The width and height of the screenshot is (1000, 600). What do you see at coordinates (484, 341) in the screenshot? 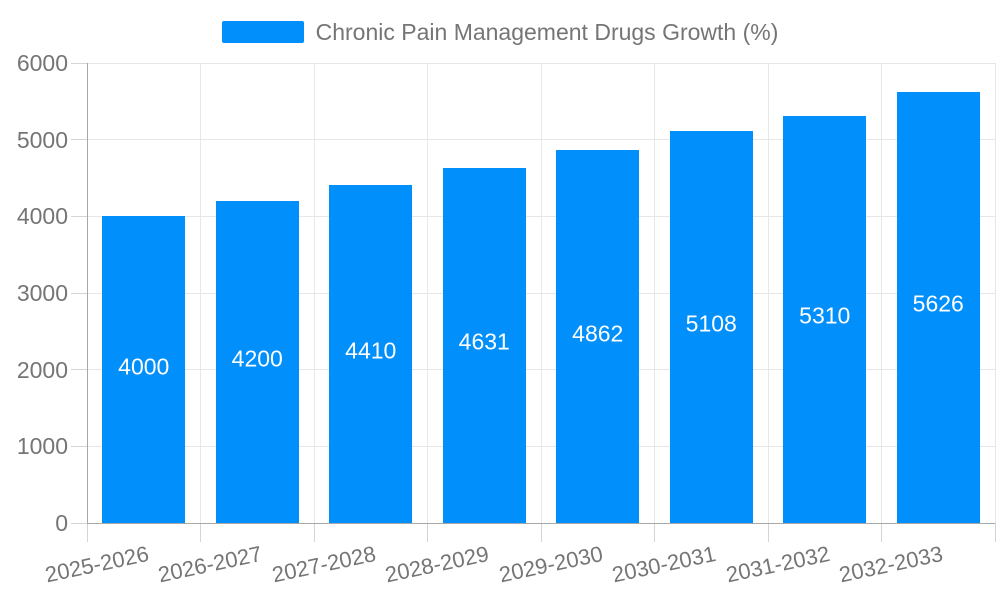
I see `bar-value-label: 4631` at bounding box center [484, 341].